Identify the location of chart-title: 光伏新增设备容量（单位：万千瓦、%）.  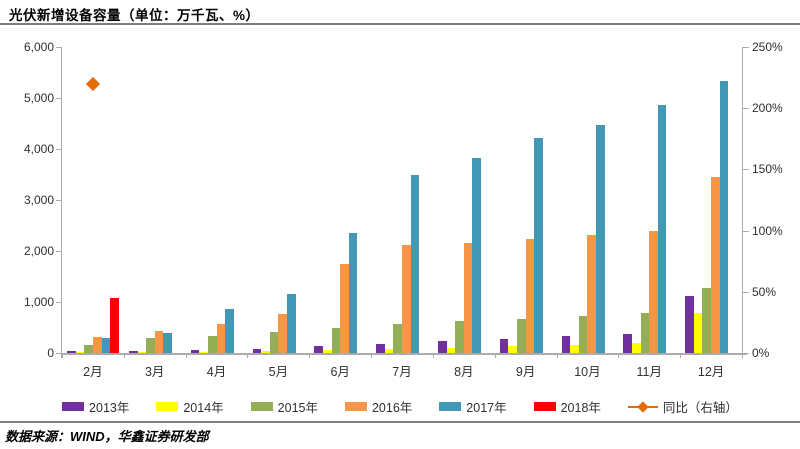
(134, 15).